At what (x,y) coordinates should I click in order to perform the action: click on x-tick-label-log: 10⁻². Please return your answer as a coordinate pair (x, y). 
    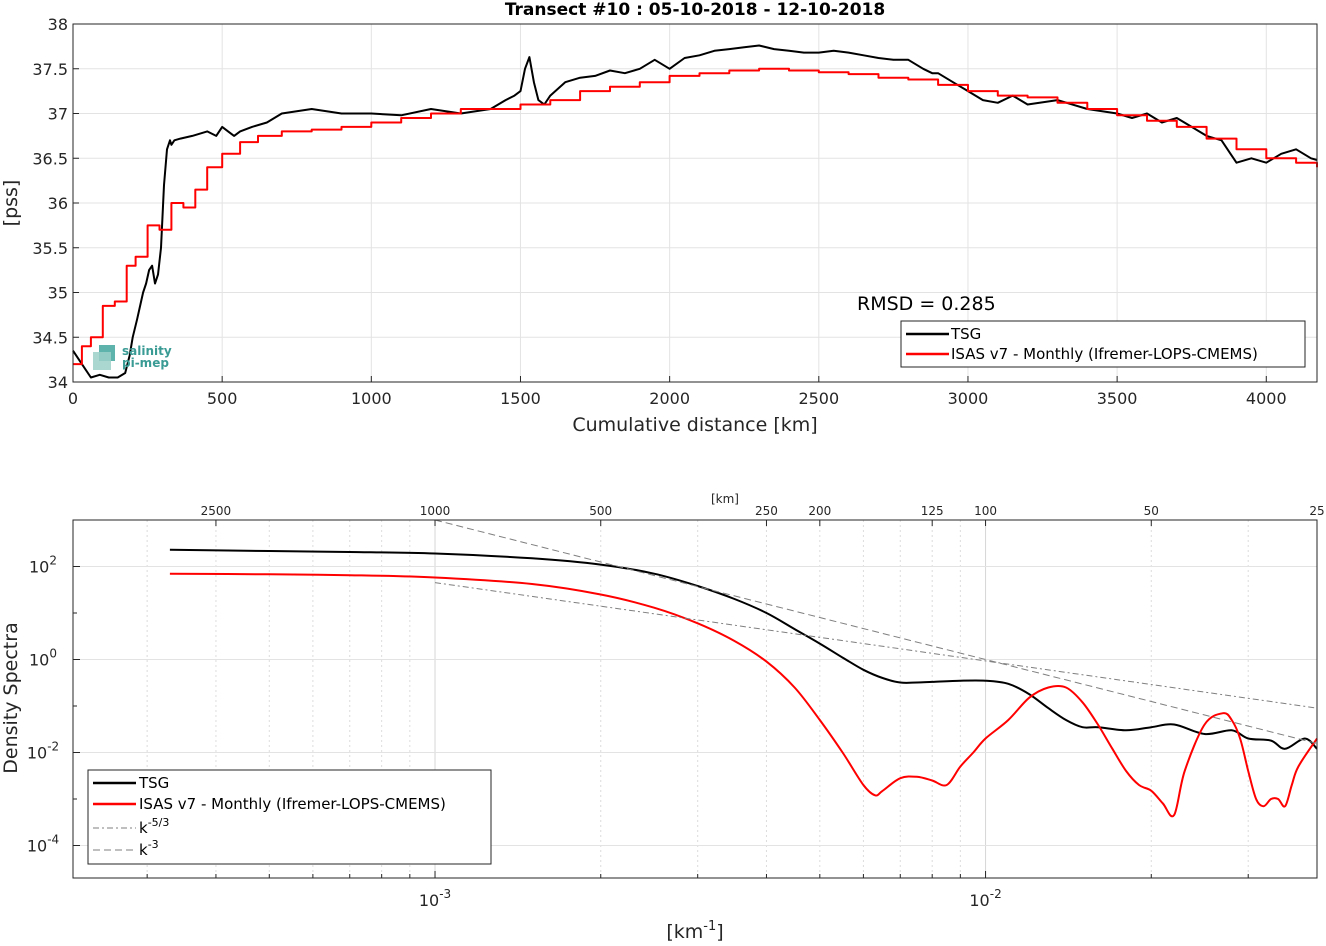
    Looking at the image, I should click on (985, 898).